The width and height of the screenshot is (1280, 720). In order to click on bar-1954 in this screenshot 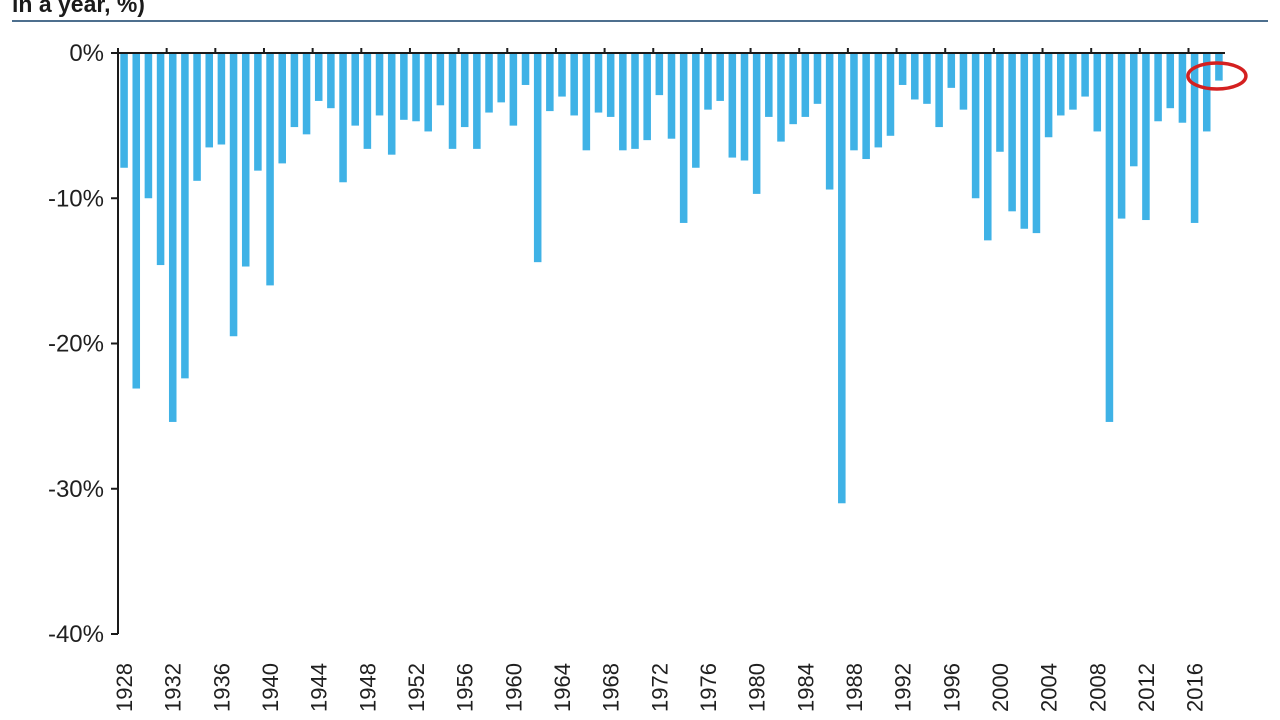, I will do `click(440, 79)`.